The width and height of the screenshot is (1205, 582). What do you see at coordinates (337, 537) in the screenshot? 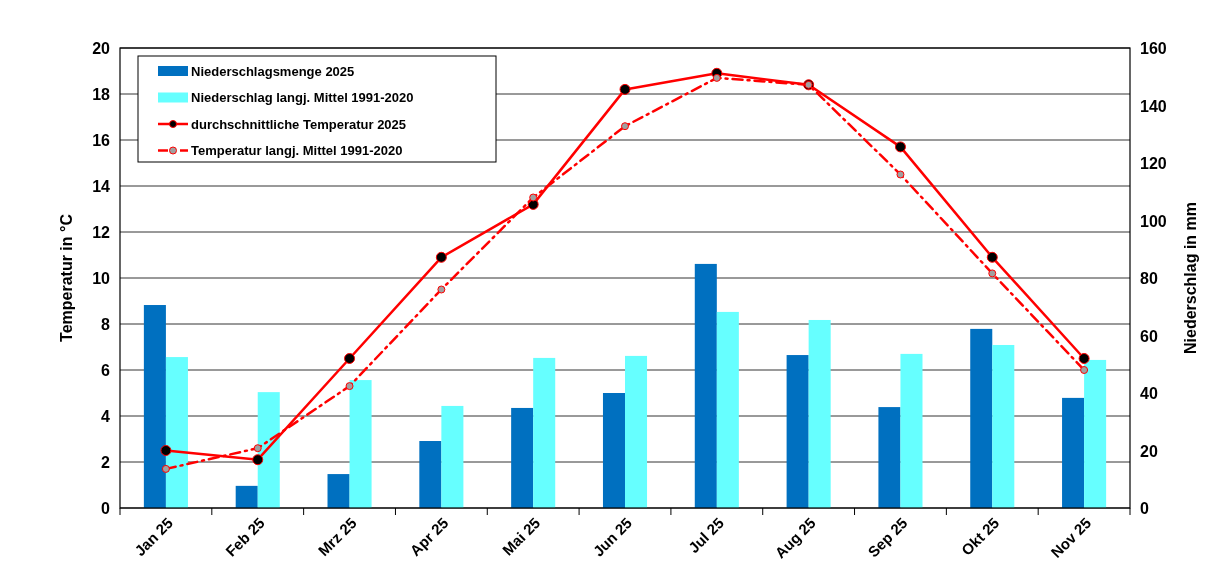
I see `x-tick-label: Mrz 25` at bounding box center [337, 537].